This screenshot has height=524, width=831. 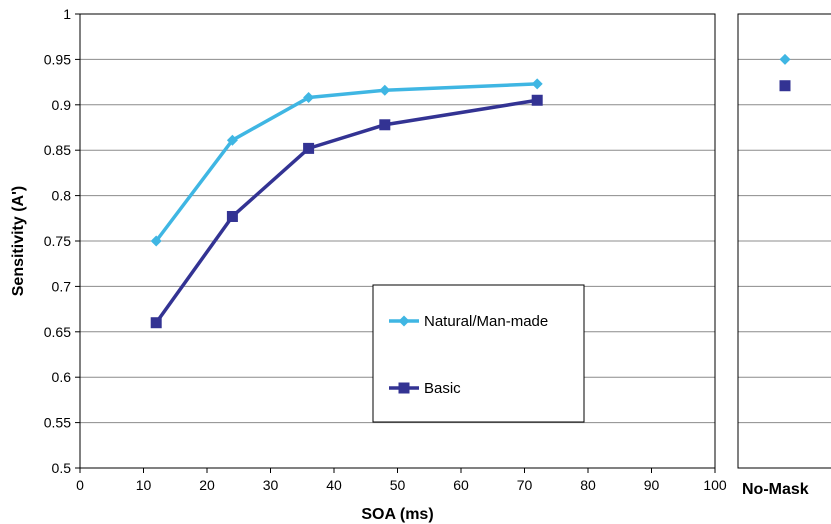 I want to click on x-tick-label: 80, so click(x=588, y=485).